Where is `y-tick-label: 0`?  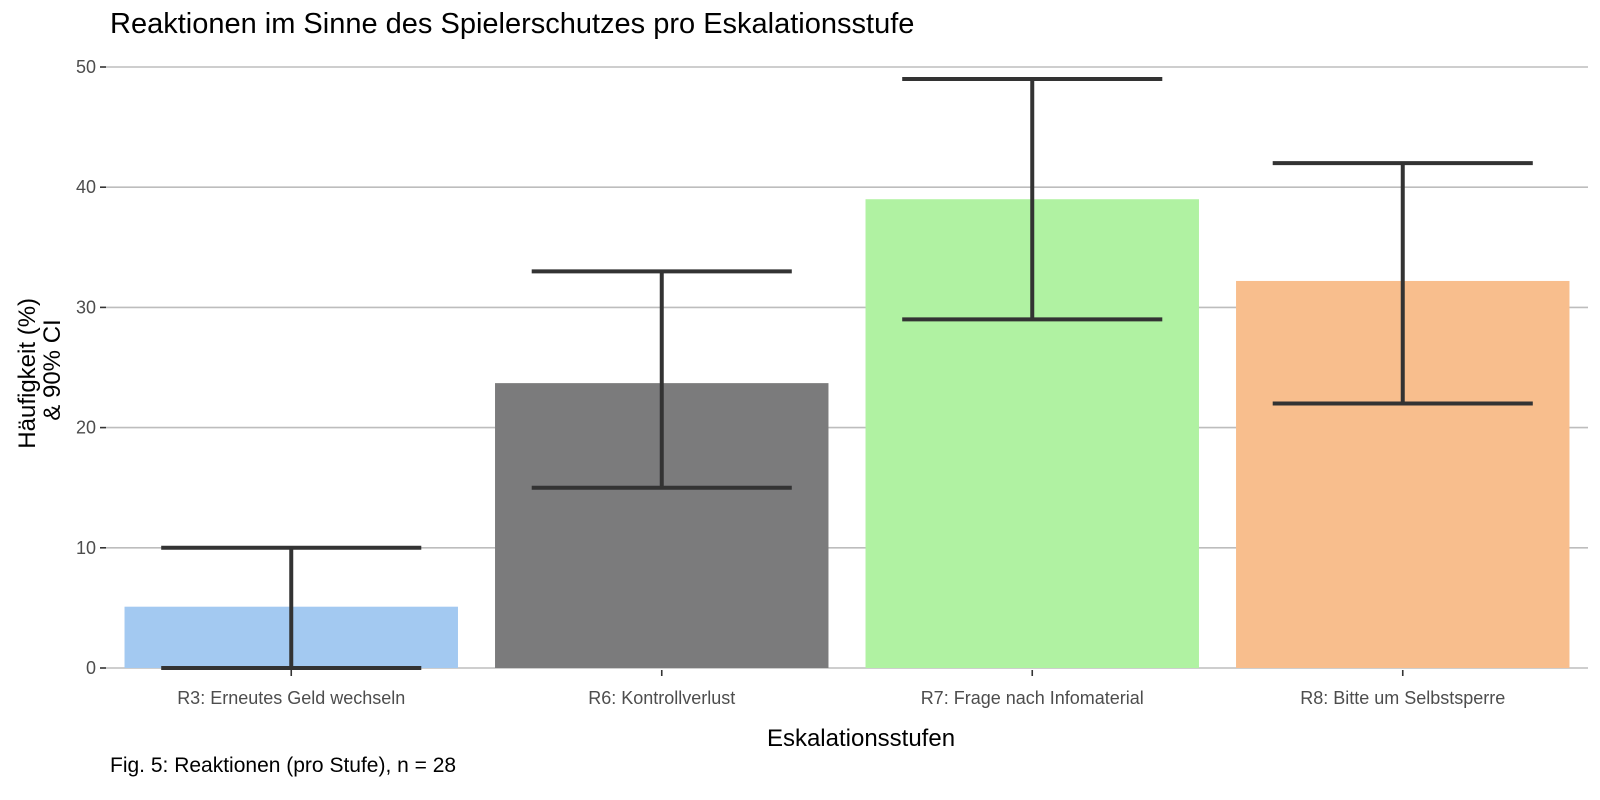 y-tick-label: 0 is located at coordinates (91, 668).